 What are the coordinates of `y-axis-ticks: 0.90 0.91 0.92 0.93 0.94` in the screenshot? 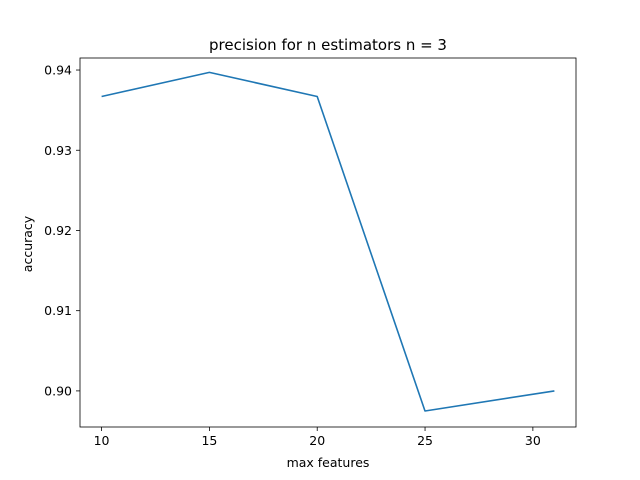 It's located at (62, 230).